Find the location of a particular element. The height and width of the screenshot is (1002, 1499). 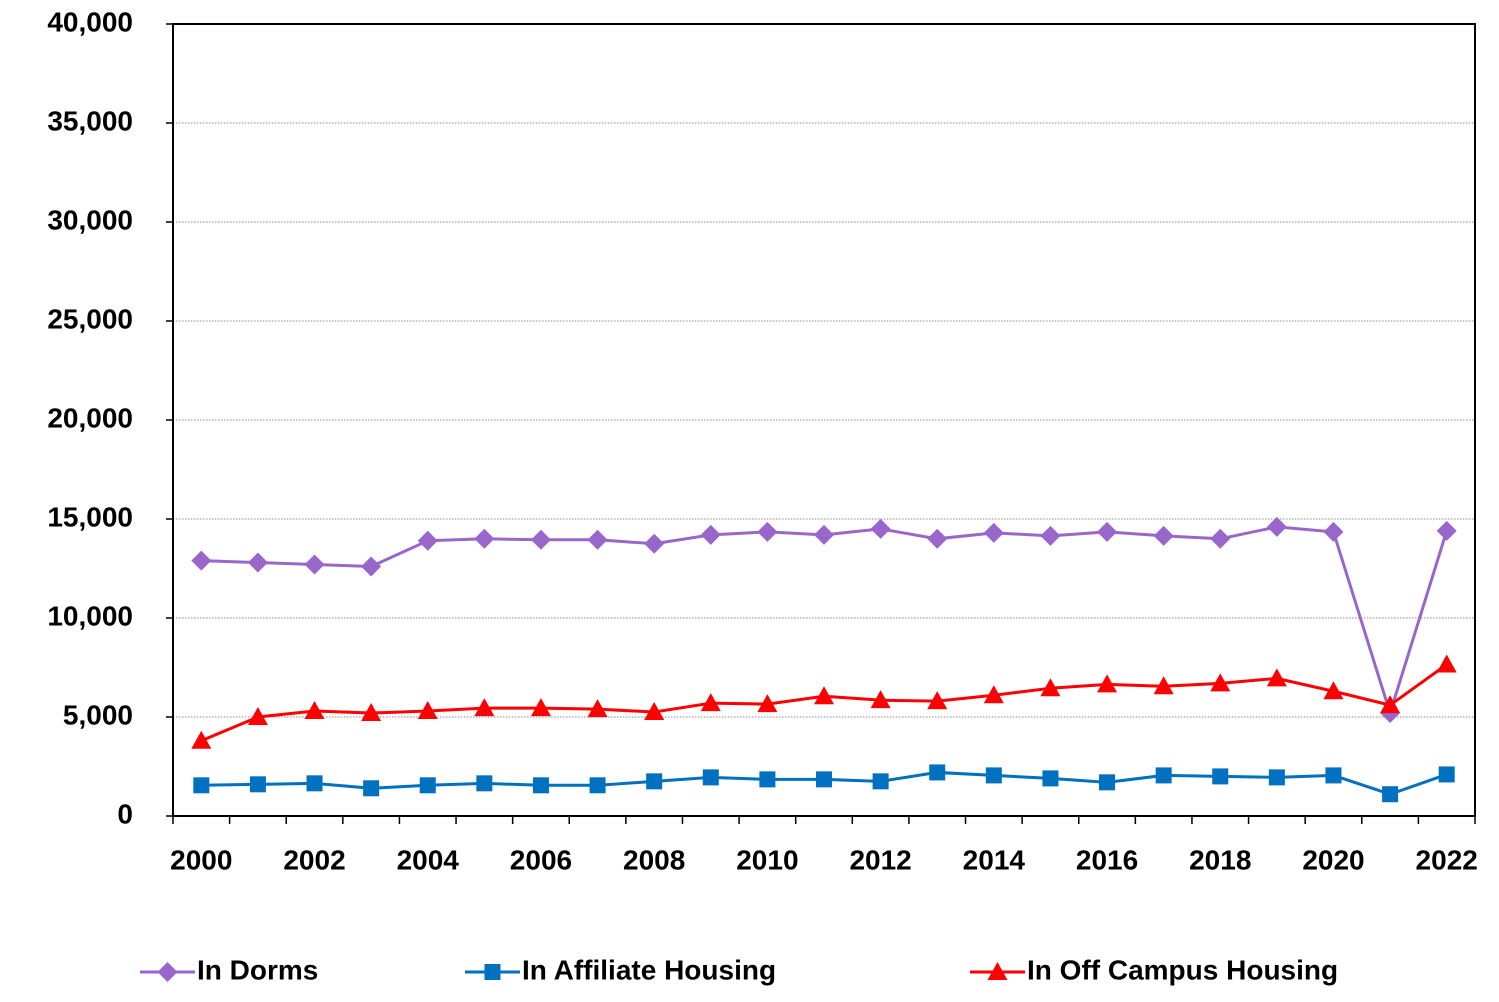

x-tick-label: 2020 is located at coordinates (1333, 859).